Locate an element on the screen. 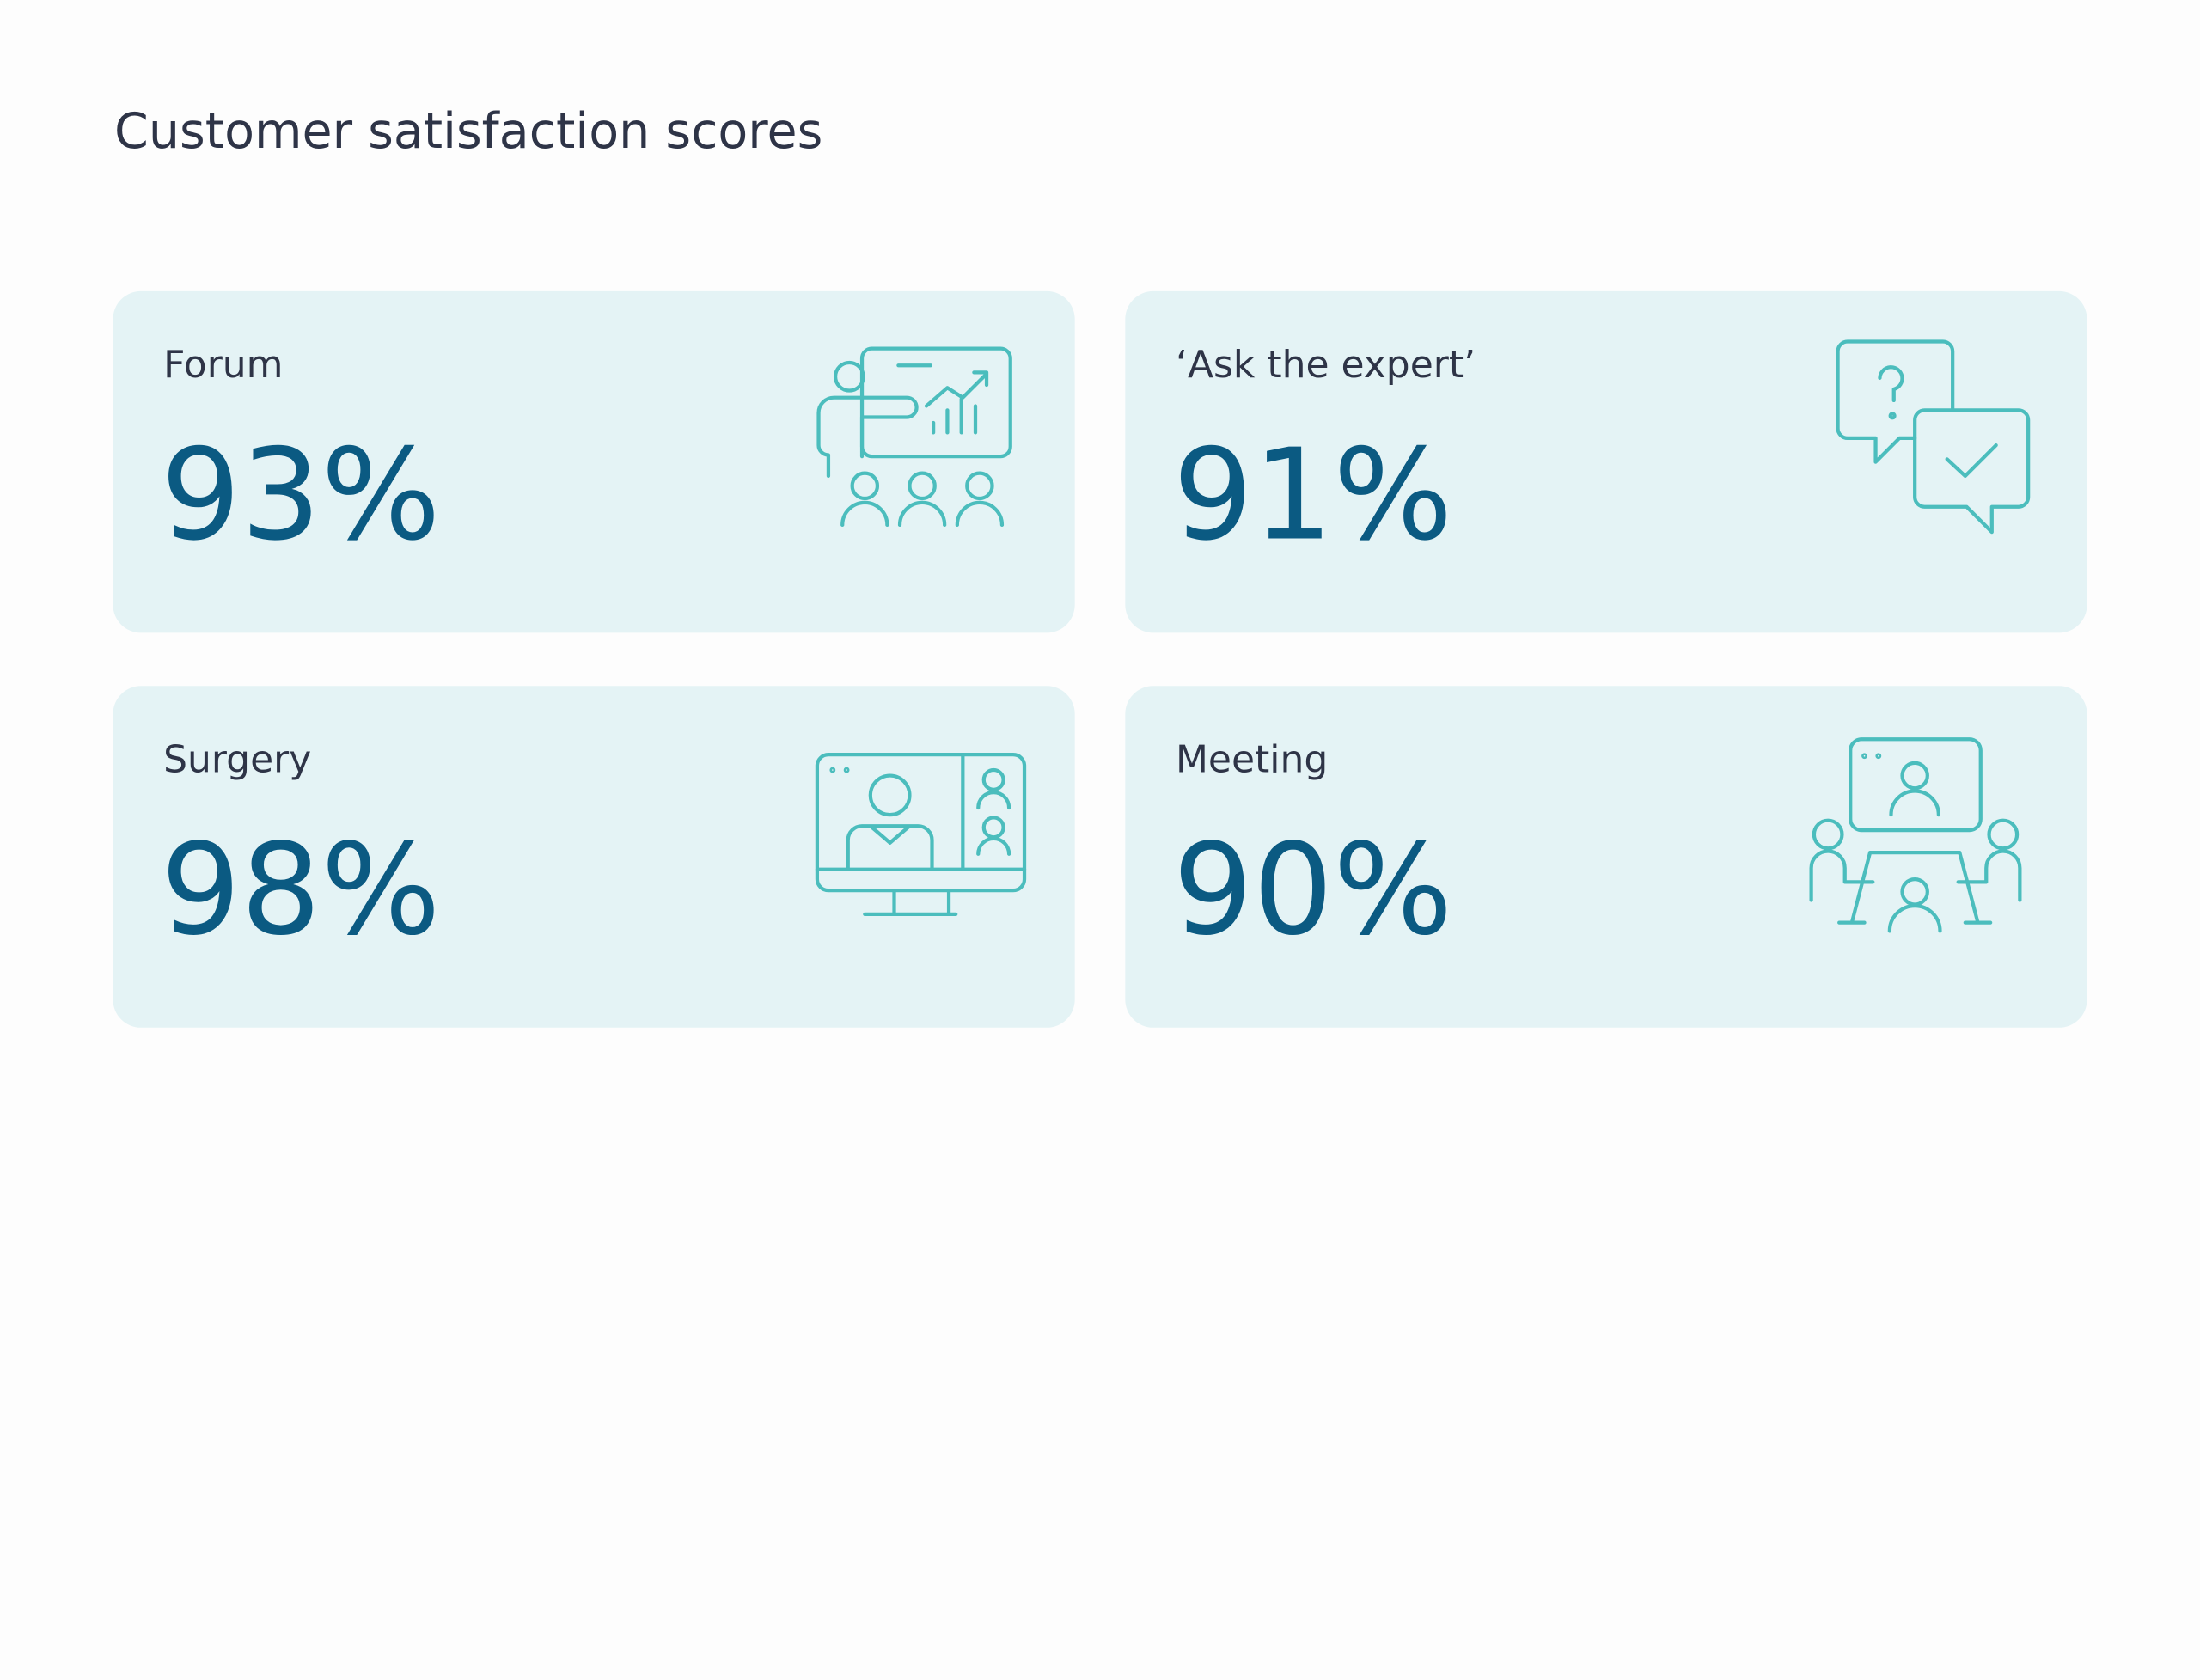 Image resolution: width=2200 pixels, height=1680 pixels. card-value: 91% is located at coordinates (1313, 495).